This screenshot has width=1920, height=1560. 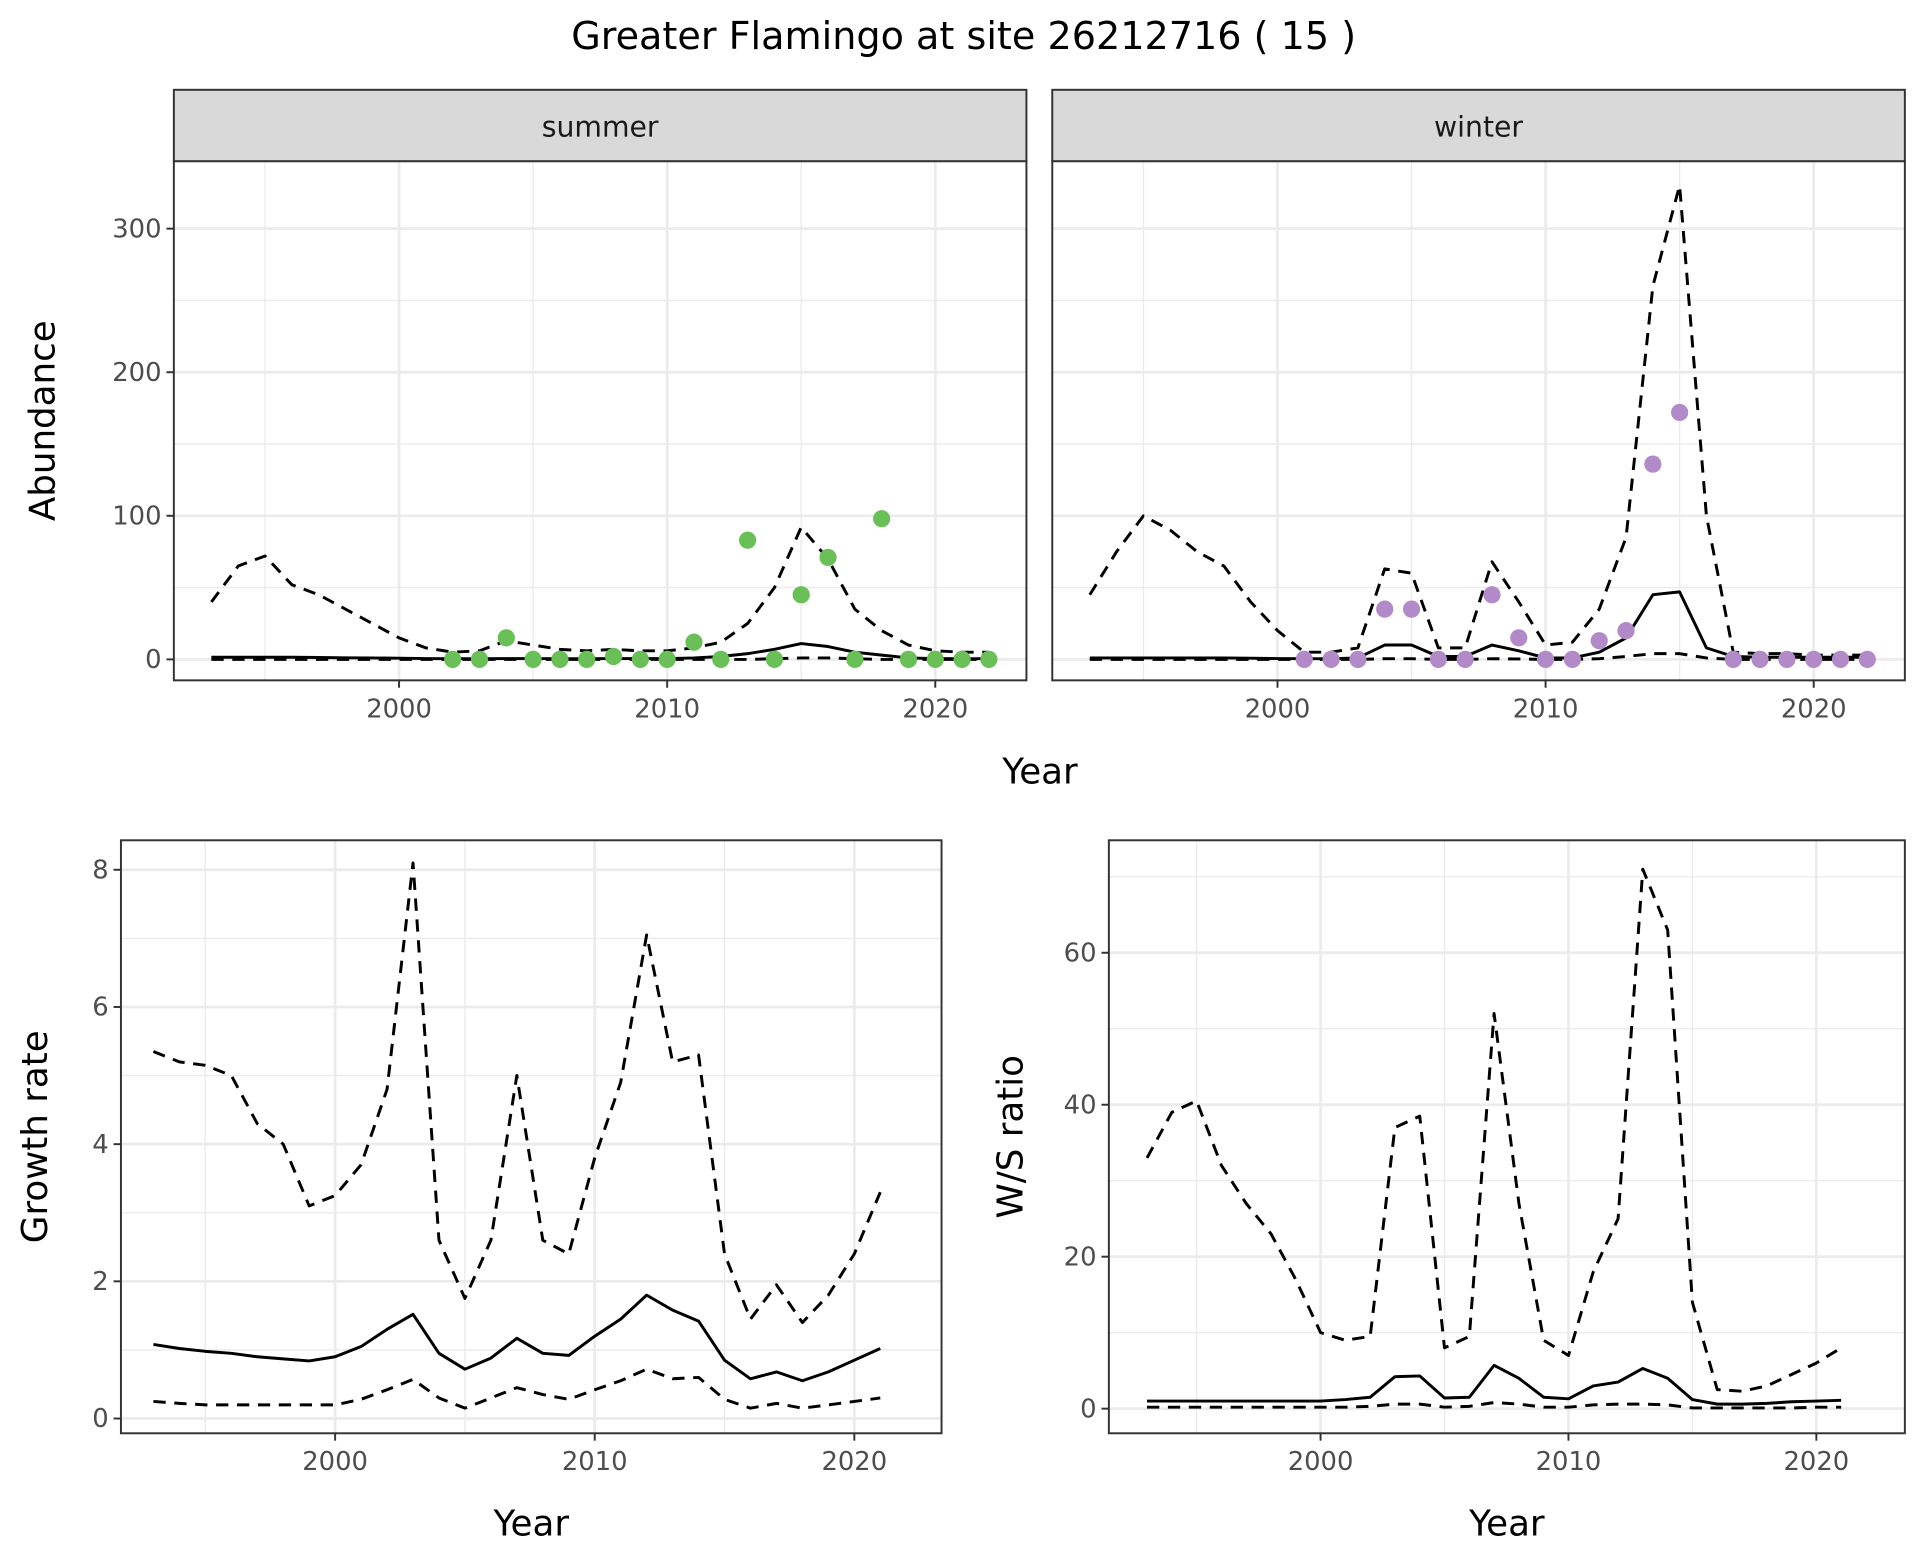 What do you see at coordinates (963, 36) in the screenshot?
I see `figure-title: Greater Flamingo at site 26212716 ( 15 )` at bounding box center [963, 36].